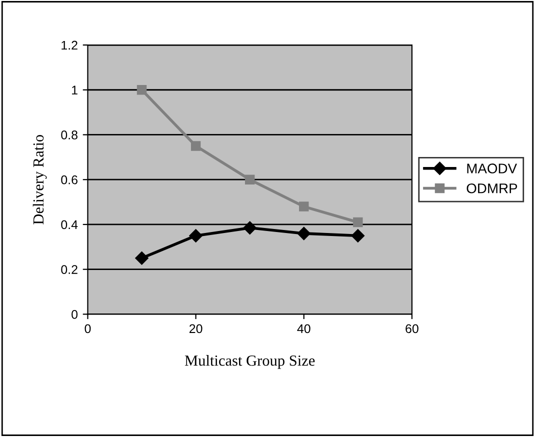 The height and width of the screenshot is (437, 535). Describe the element at coordinates (492, 188) in the screenshot. I see `legend-label: ODMRP` at that location.